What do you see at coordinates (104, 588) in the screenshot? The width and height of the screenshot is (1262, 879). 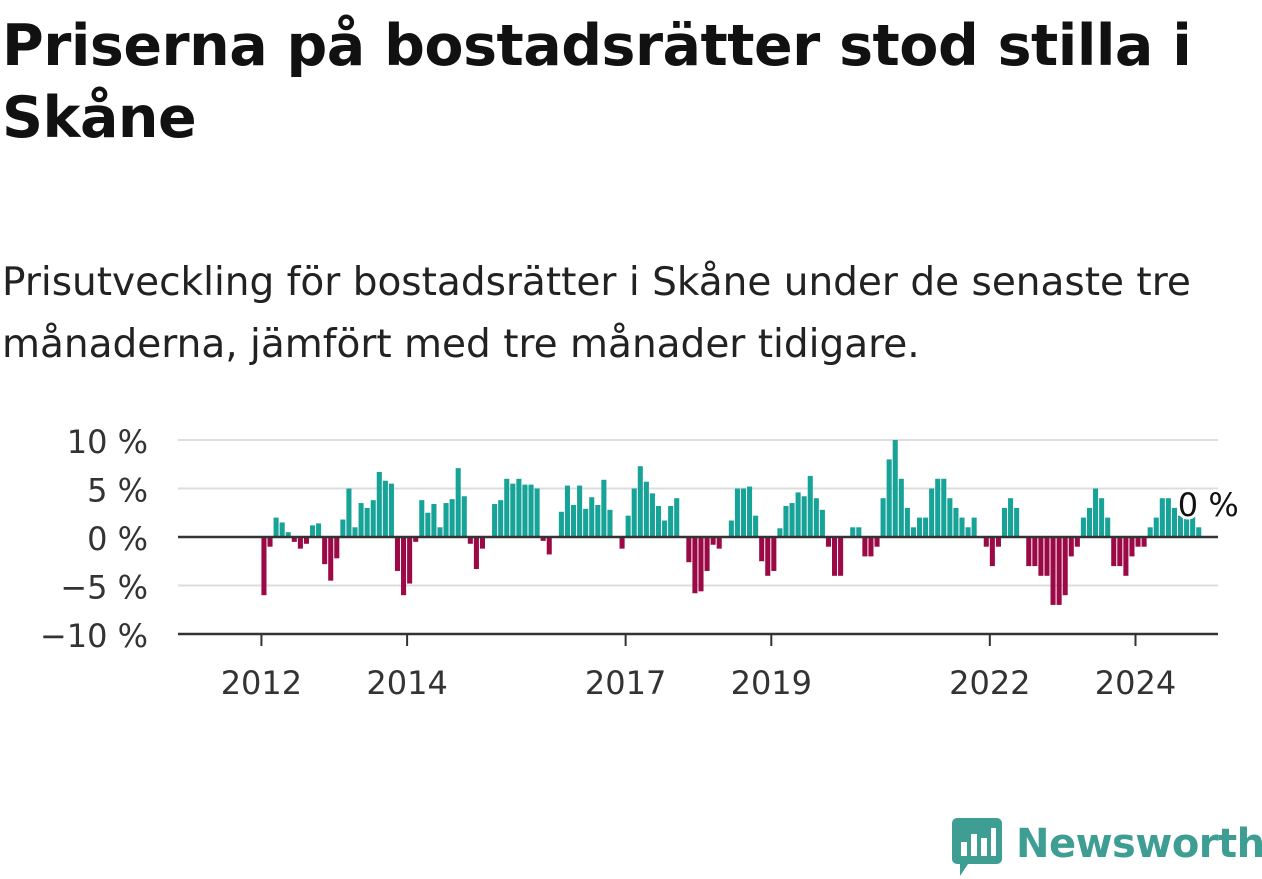 I see `y-tick-label: −5 %` at bounding box center [104, 588].